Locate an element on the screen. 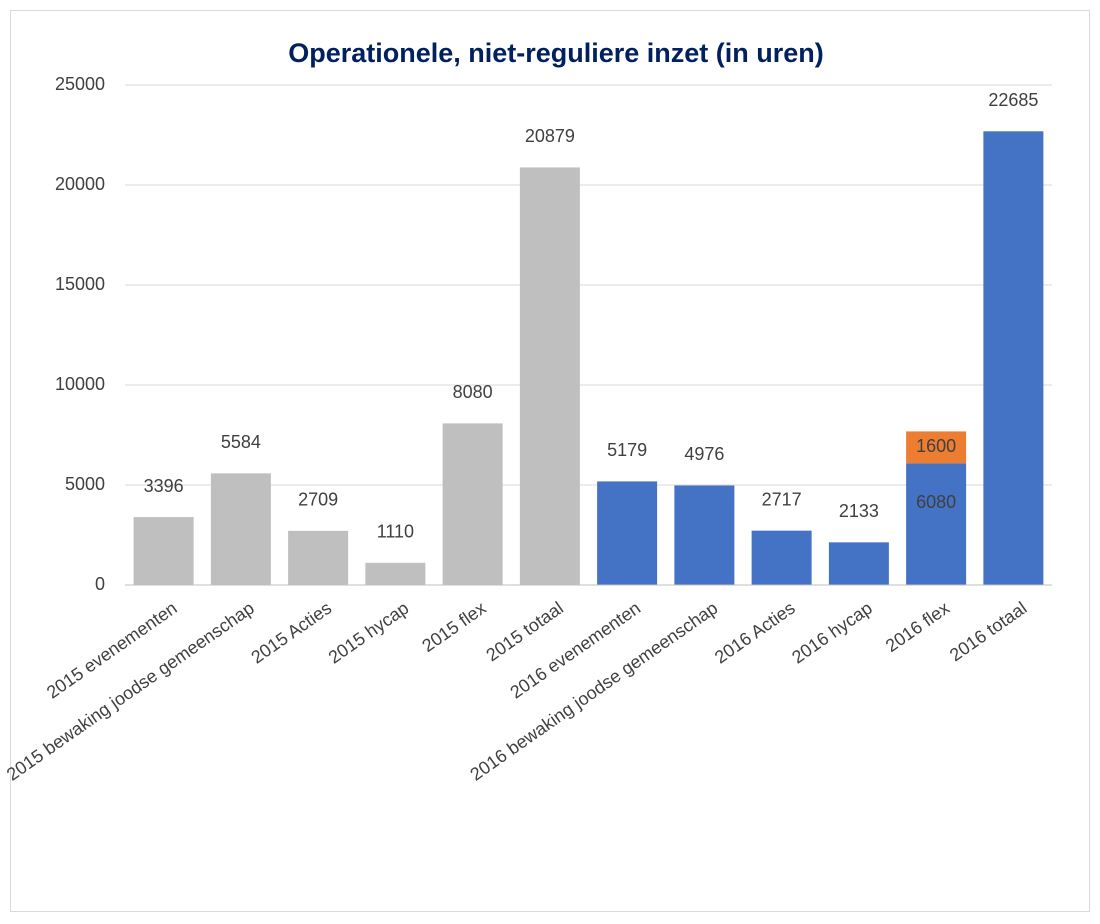  data-label: 22685 is located at coordinates (1013, 100).